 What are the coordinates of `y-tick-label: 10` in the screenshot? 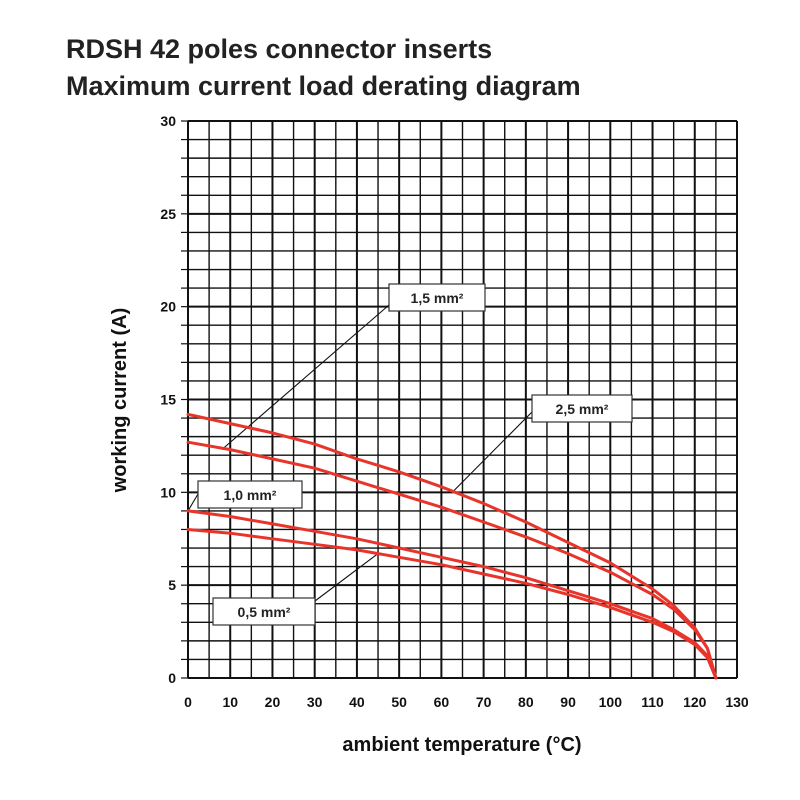 It's located at (168, 492).